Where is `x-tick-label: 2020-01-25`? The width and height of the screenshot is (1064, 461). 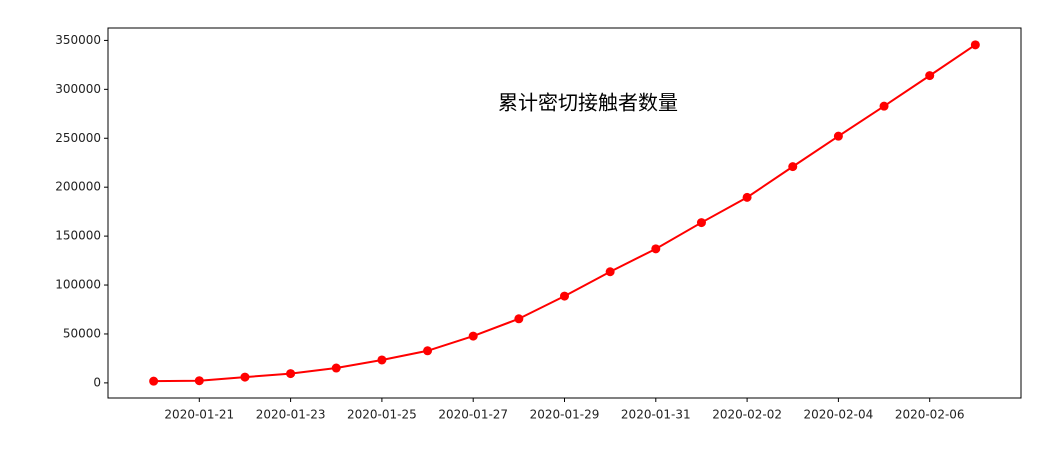
x-tick-label: 2020-01-25 is located at coordinates (382, 415).